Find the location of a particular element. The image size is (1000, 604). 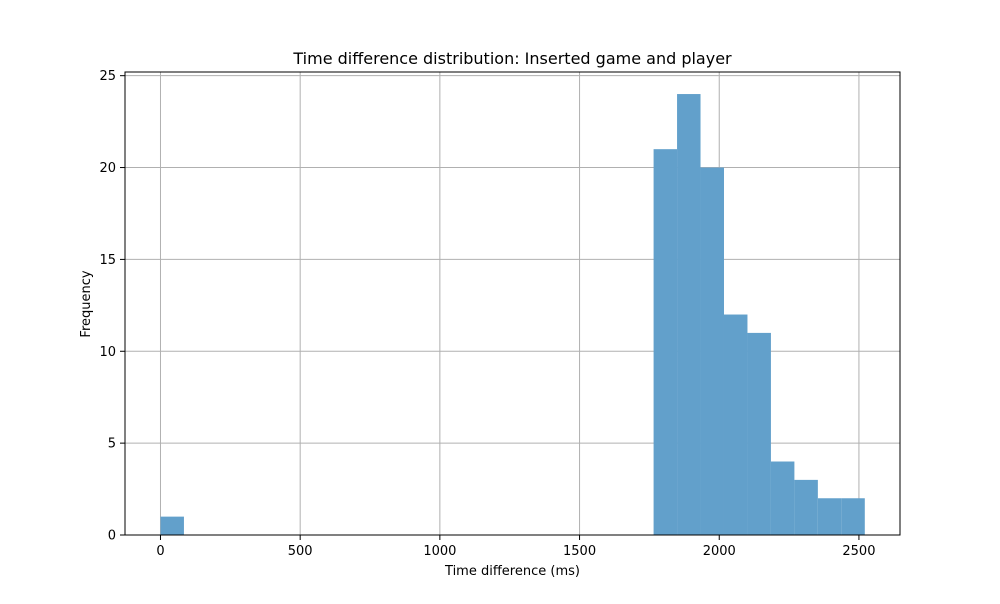

x-tick-label: 1500 is located at coordinates (579, 551).